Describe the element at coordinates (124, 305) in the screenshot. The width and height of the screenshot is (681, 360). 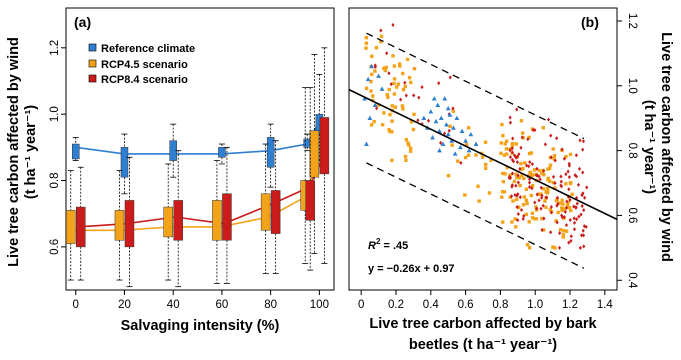
I see `panel-a-x-tick-label: 20` at that location.